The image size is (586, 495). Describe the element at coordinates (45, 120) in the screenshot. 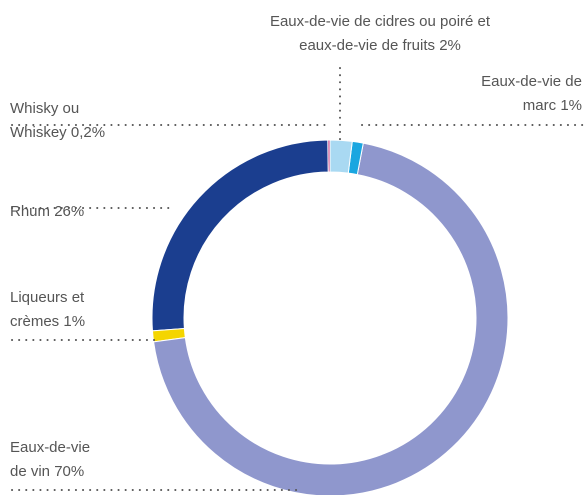

I see `category: Whisky ou Whiskey` at that location.